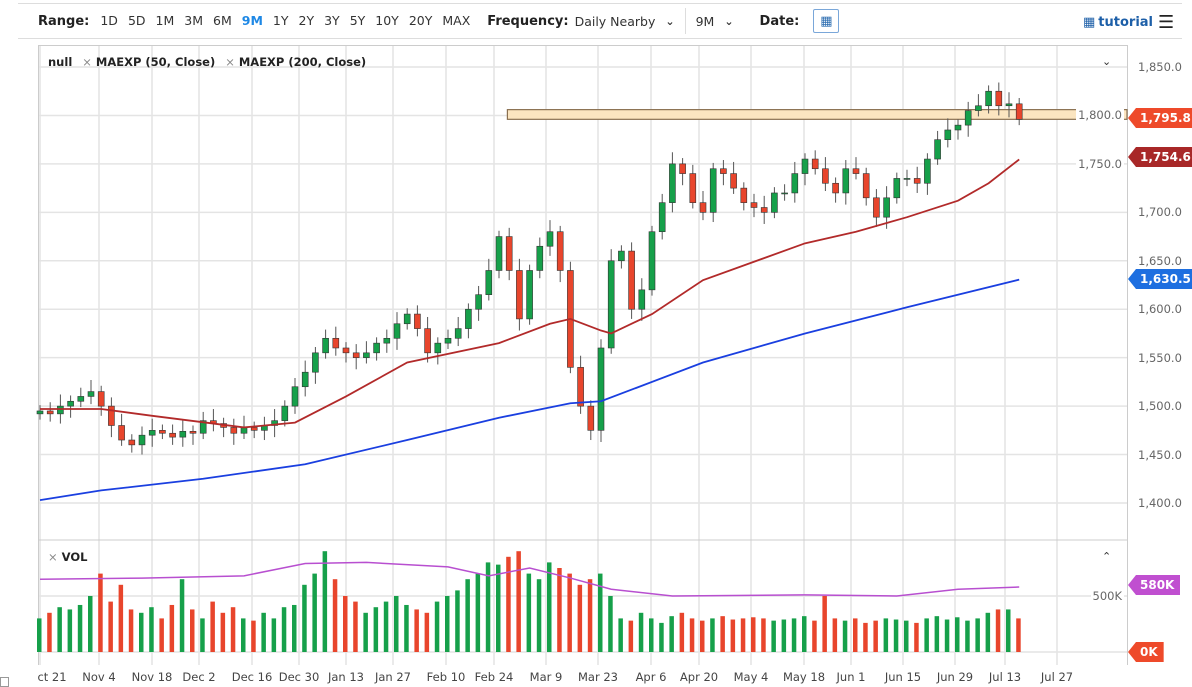 The image size is (1192, 687). I want to click on range-1d: 1D, so click(109, 20).